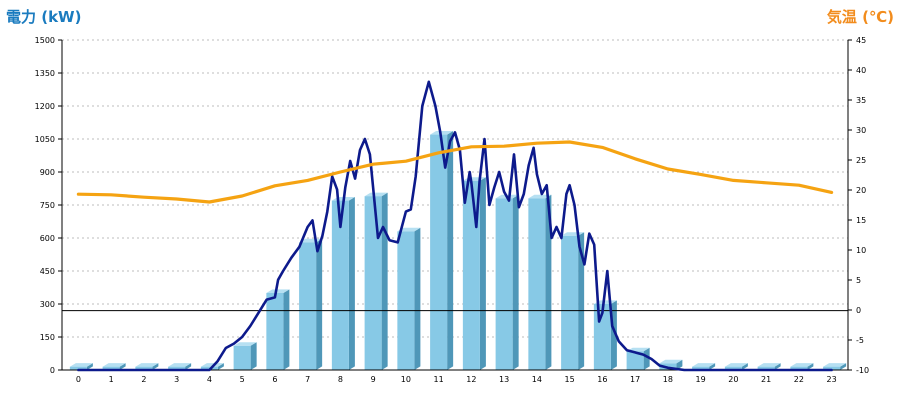 The image size is (900, 404). Describe the element at coordinates (47, 205) in the screenshot. I see `left-tick-label: 750` at that location.